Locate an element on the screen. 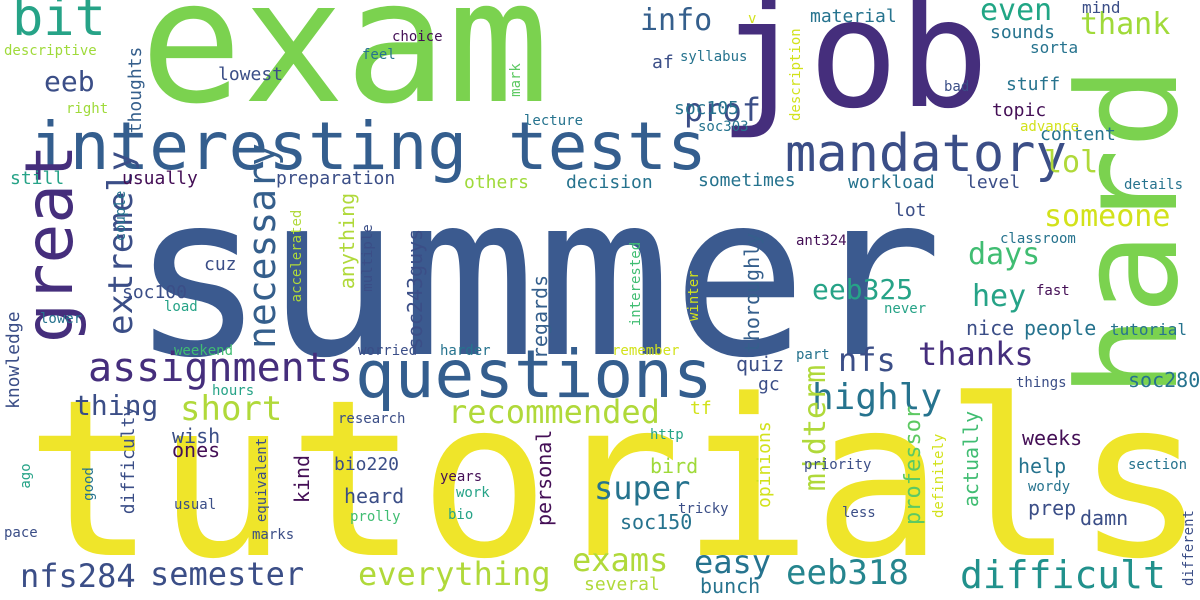  word: bit is located at coordinates (59, 24).